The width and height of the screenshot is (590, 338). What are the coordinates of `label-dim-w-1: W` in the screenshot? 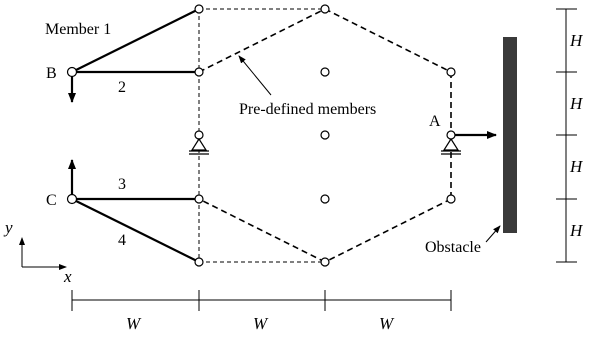 It's located at (134, 323).